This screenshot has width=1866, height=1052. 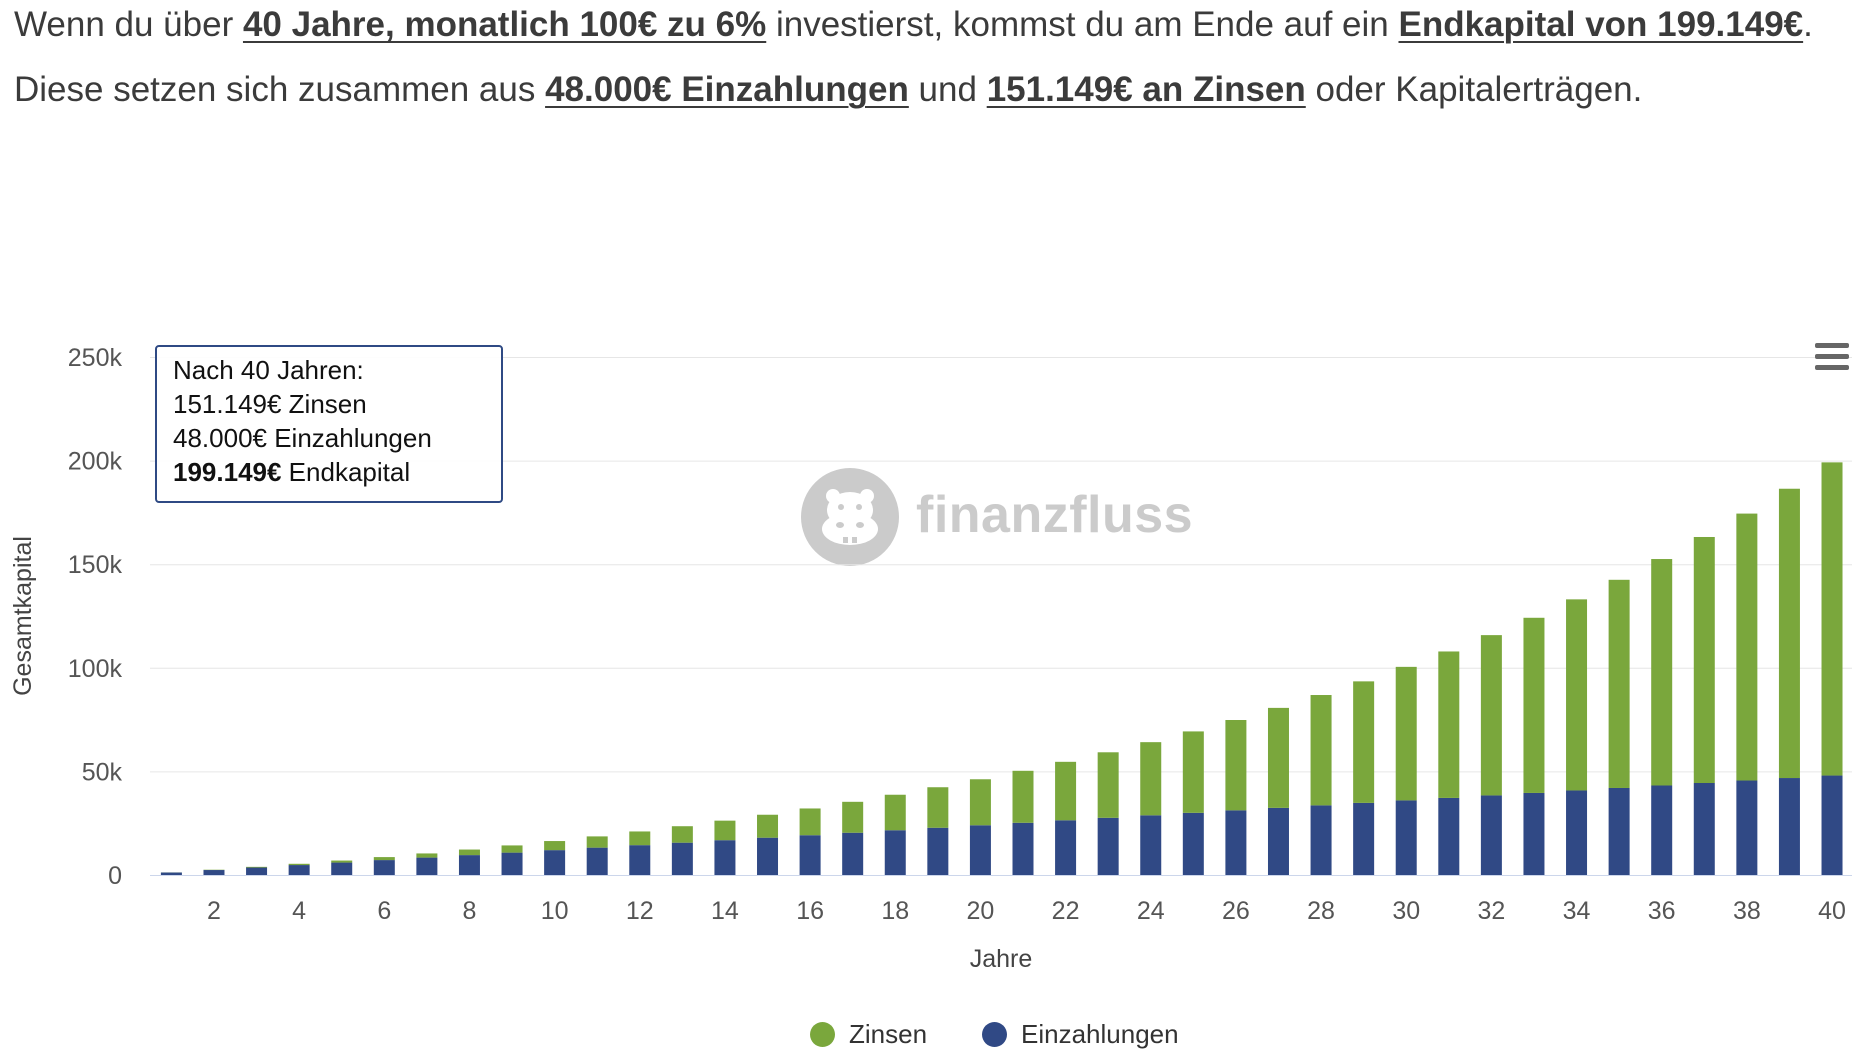 What do you see at coordinates (346, 472) in the screenshot?
I see `tooltip-endkapital-label: Endkapital` at bounding box center [346, 472].